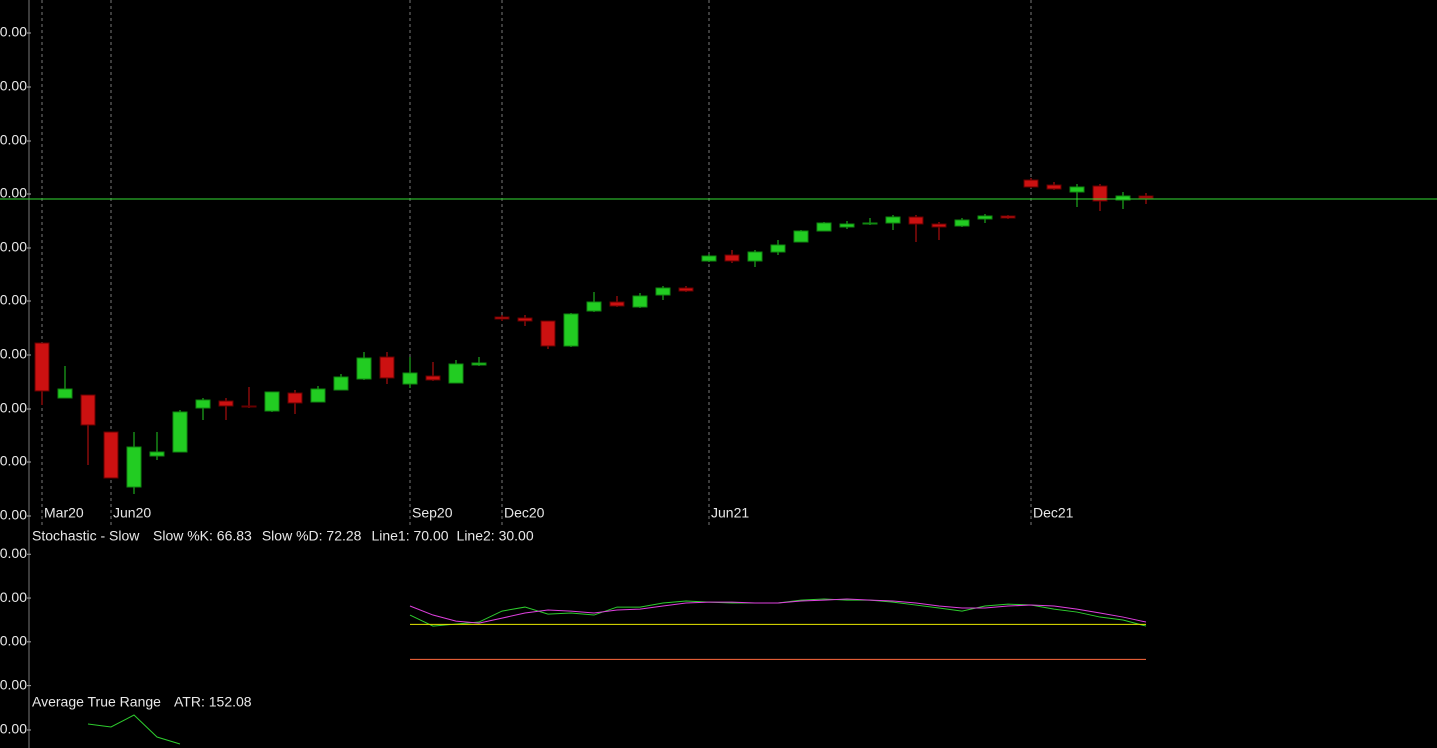 Image resolution: width=1437 pixels, height=748 pixels. I want to click on x-tick-label: Jun21, so click(730, 513).